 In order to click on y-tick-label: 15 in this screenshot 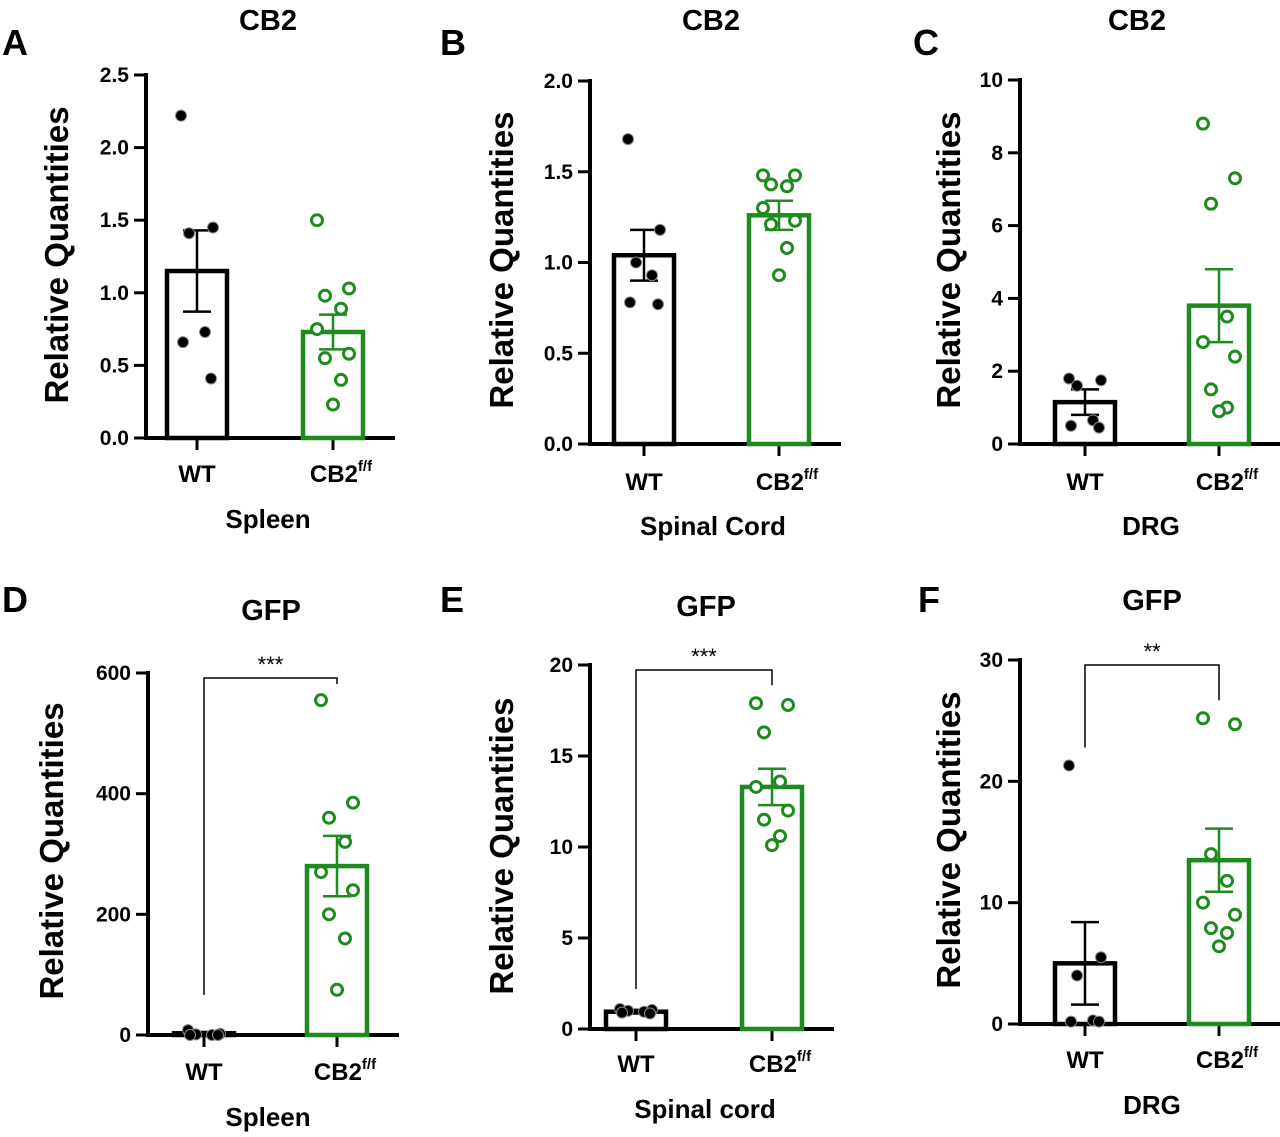, I will do `click(562, 756)`.